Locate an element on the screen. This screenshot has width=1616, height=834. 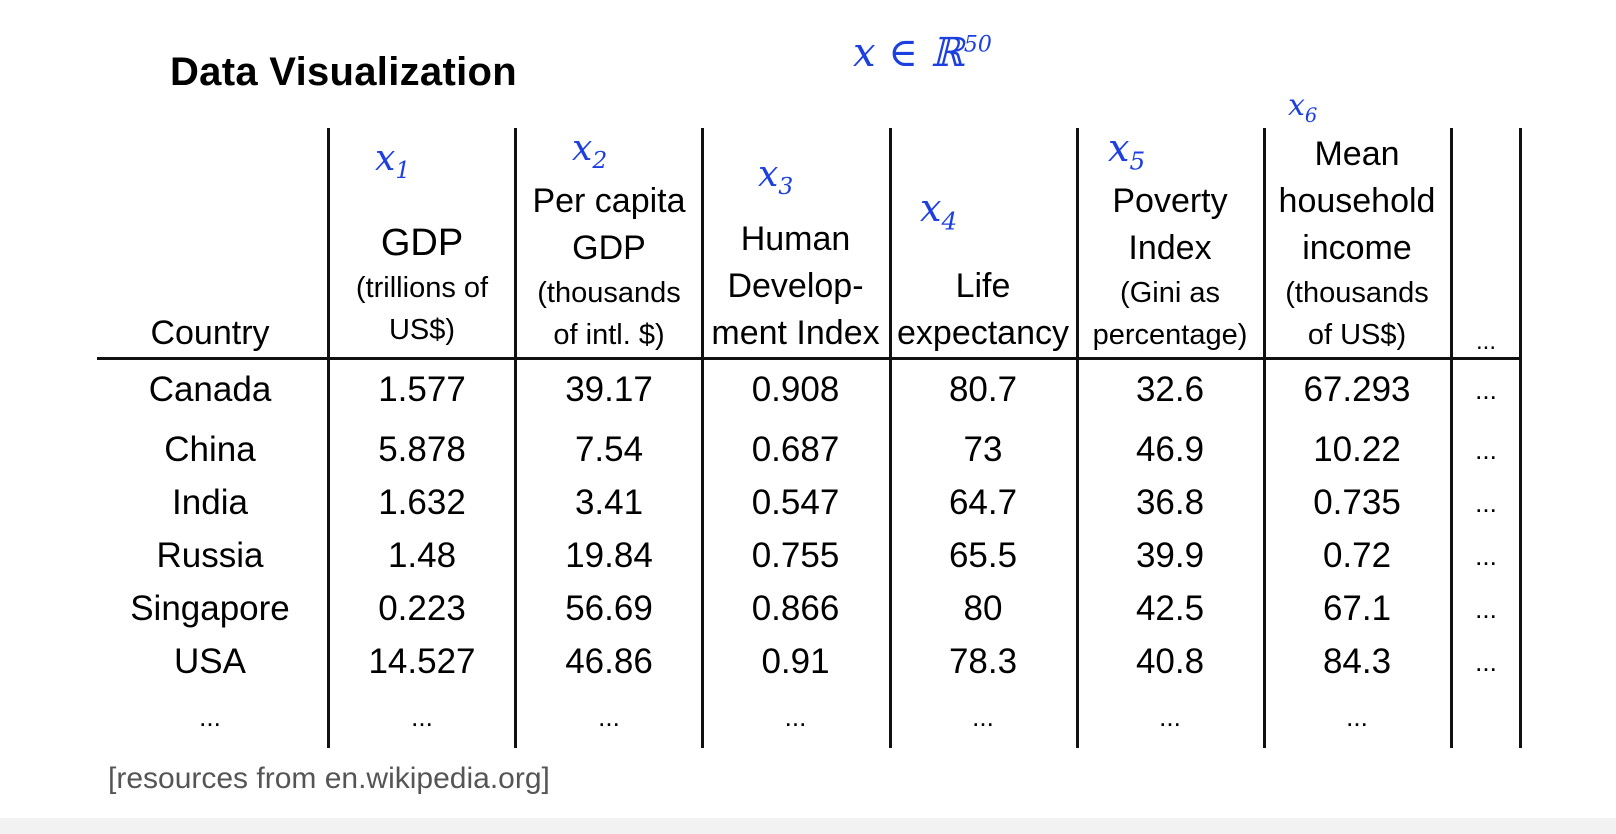
header-gdp: GDP (trillions of US$) is located at coordinates (422, 285).